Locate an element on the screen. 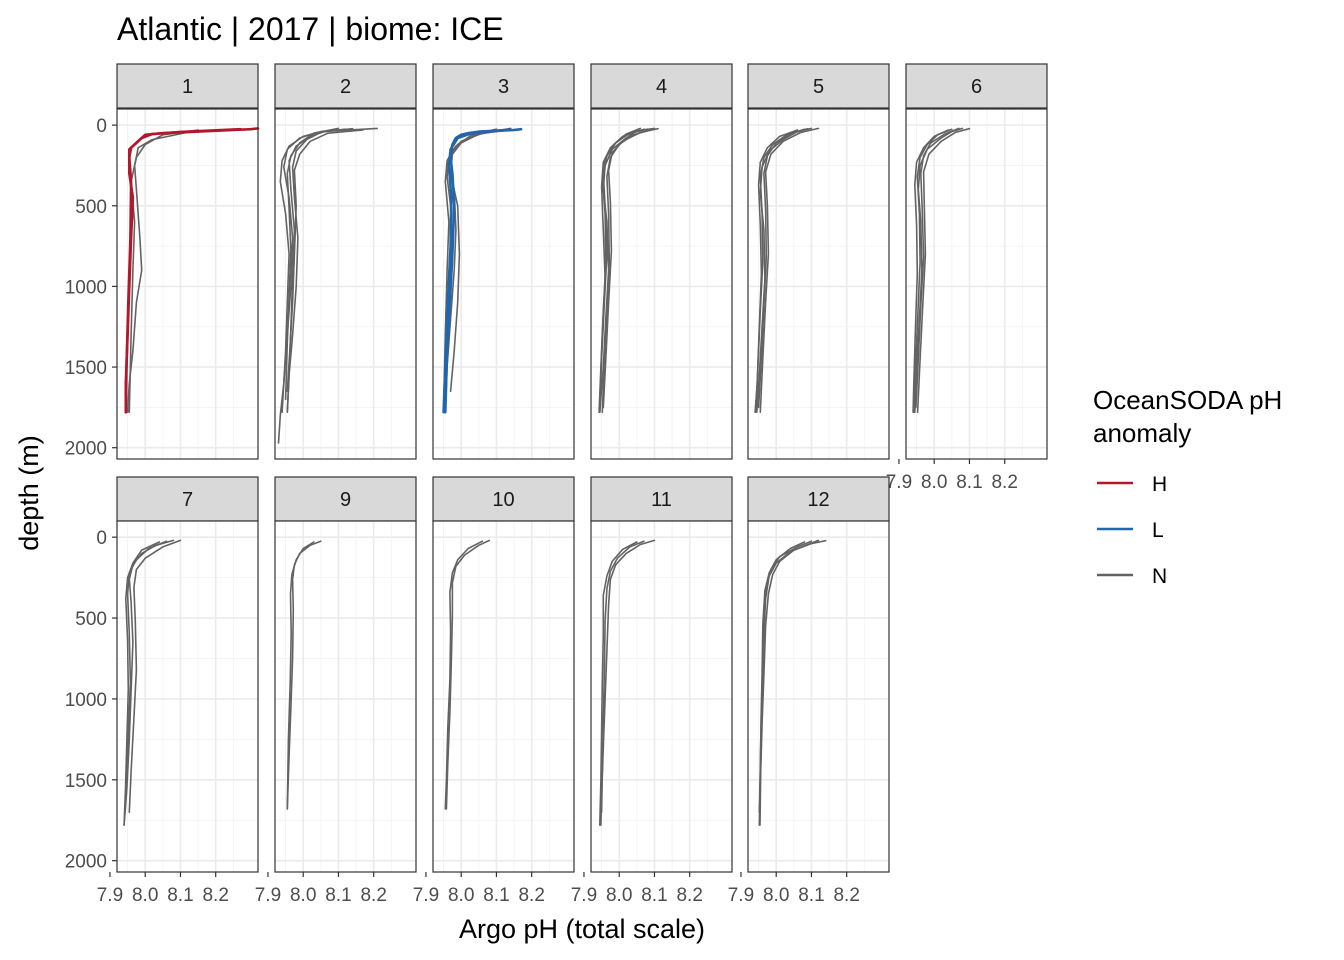 Image resolution: width=1344 pixels, height=960 pixels. facet-strip-label: 11 is located at coordinates (661, 500).